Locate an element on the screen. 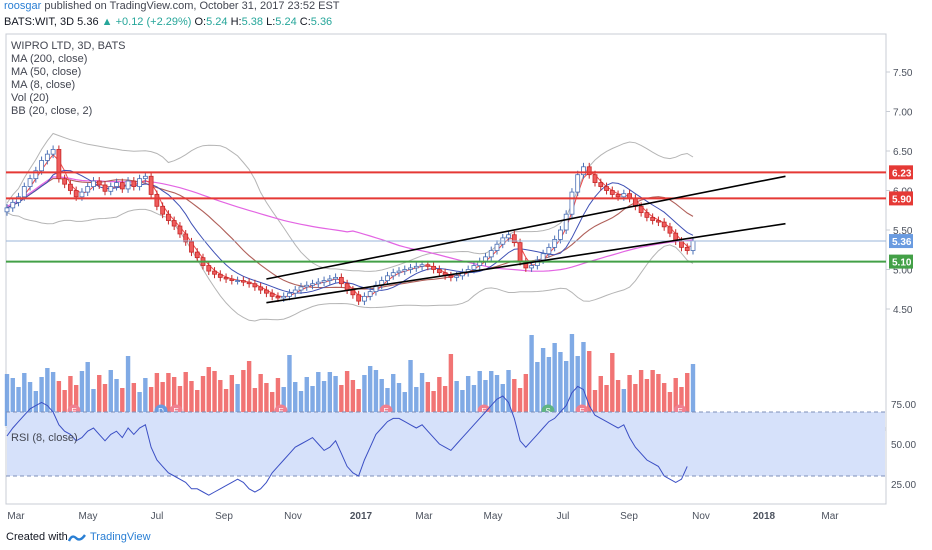 Image resolution: width=932 pixels, height=550 pixels. legend-ma8: MA (8, close) is located at coordinates (43, 85).